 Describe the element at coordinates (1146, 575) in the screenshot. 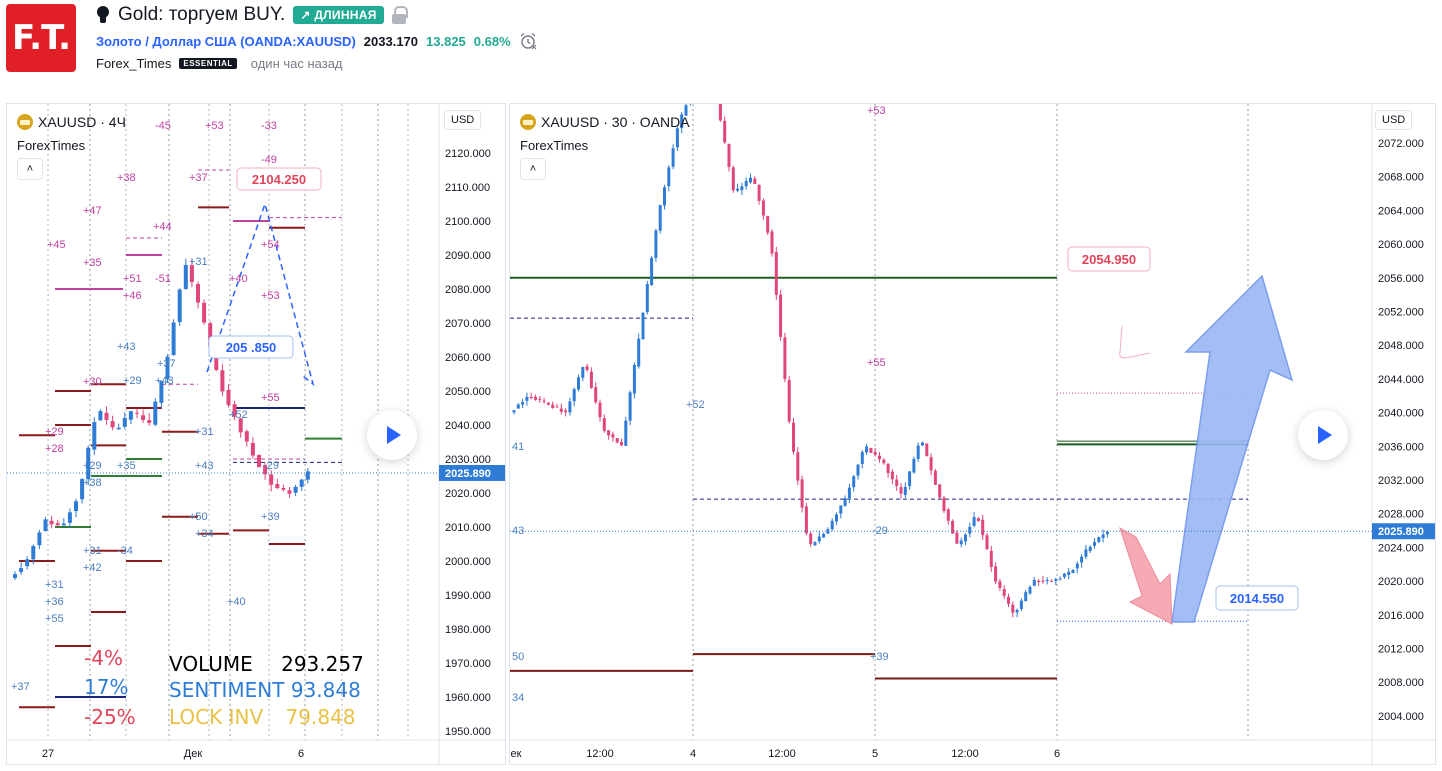

I see `down-arrow` at that location.